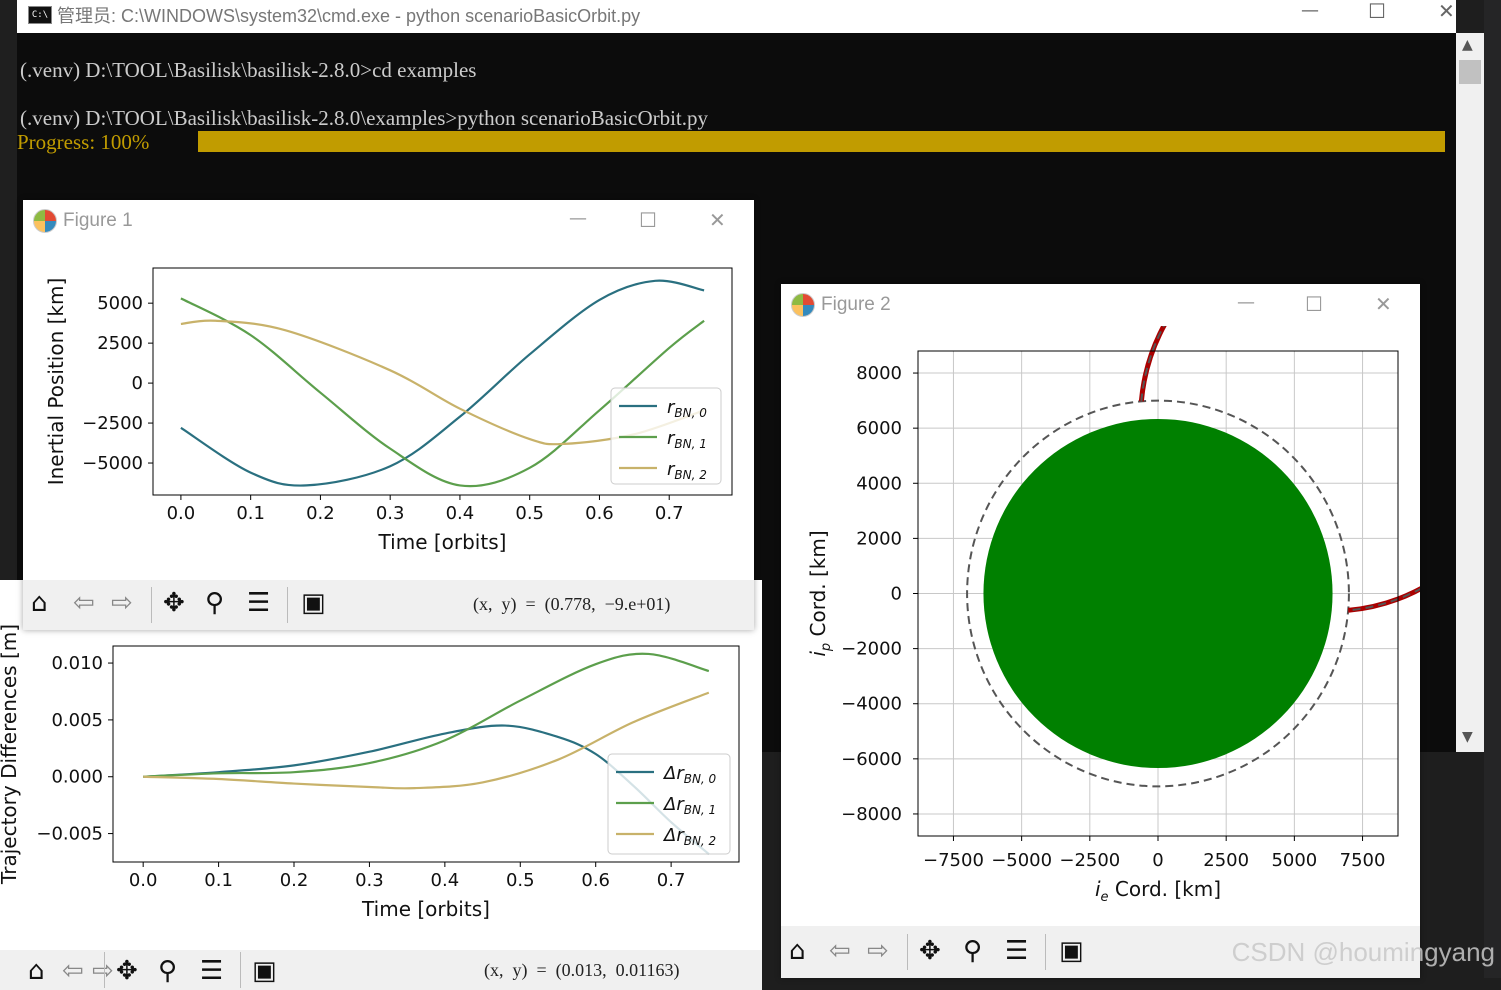 The width and height of the screenshot is (1501, 990). What do you see at coordinates (388, 605) in the screenshot?
I see `figure-1-toolbar: ⌂ ⇦ ⇨ ✥ ⚲ ☰ ▣ (x, y) = (0.778, −9.e+01)` at bounding box center [388, 605].